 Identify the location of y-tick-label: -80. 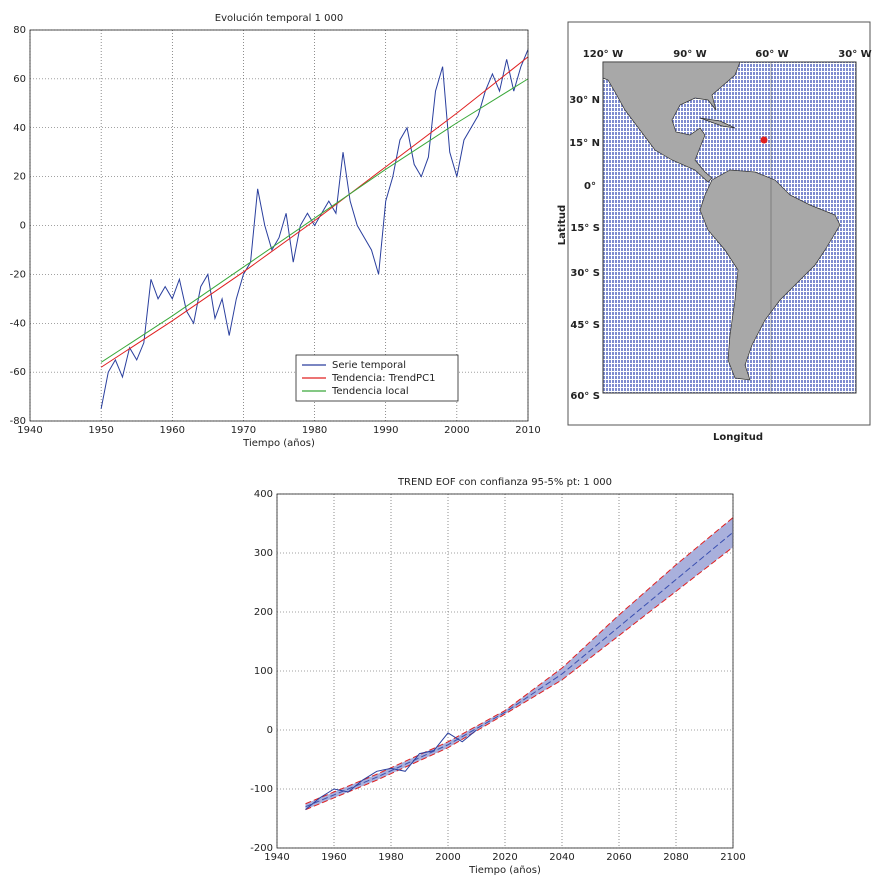
(18, 421).